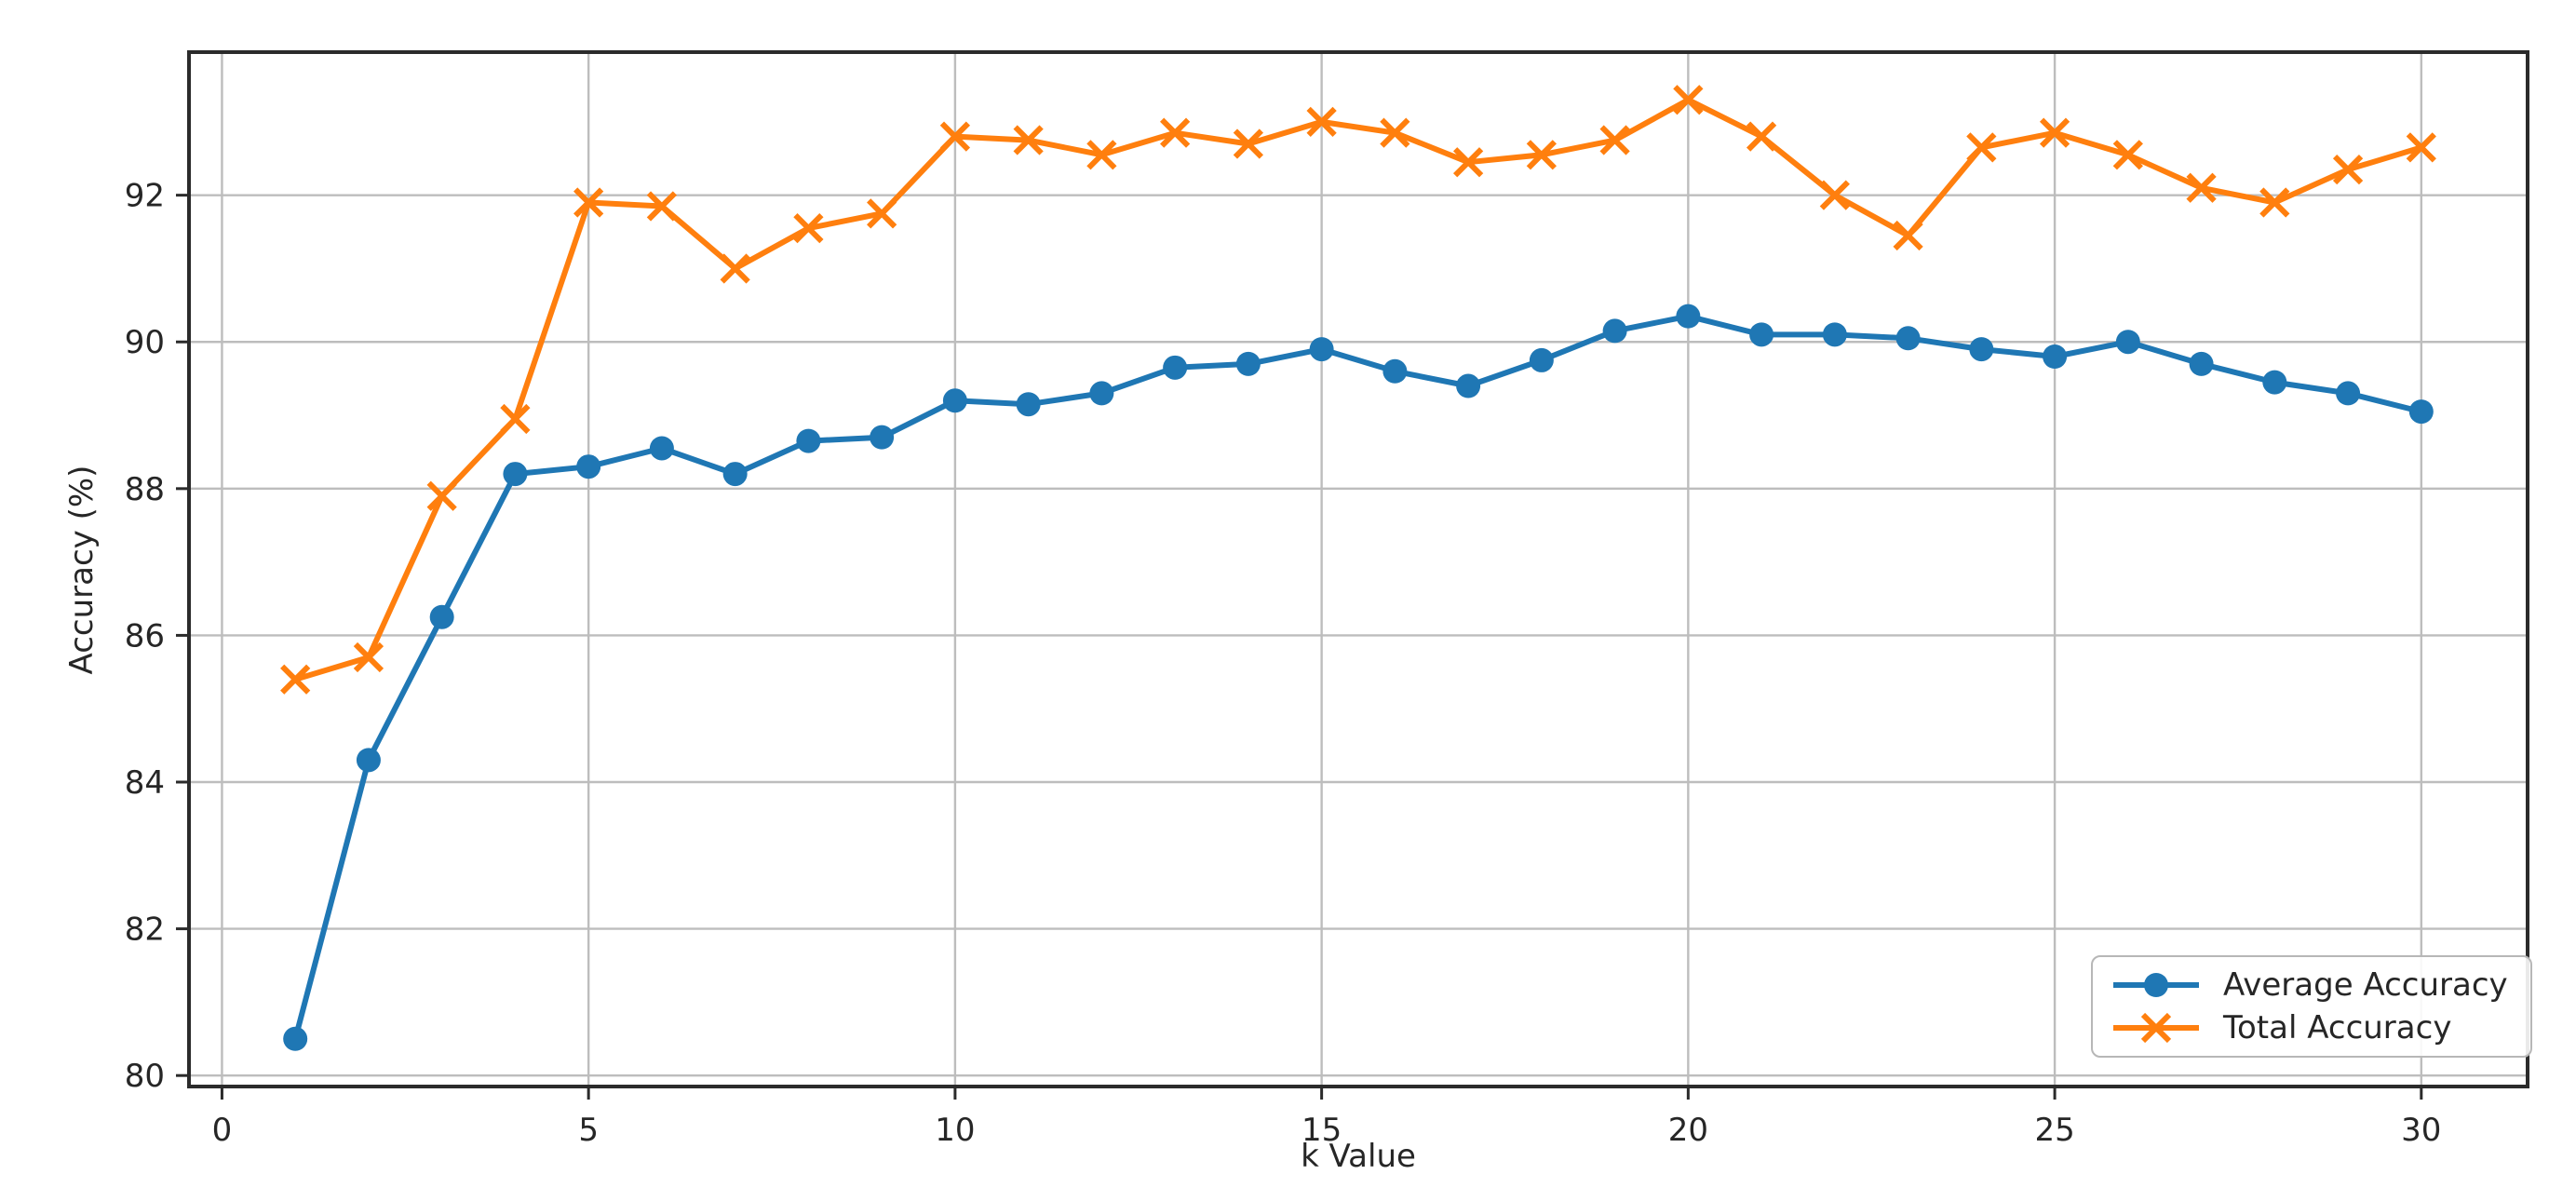  I want to click on y-tick-label-86: 86, so click(145, 636).